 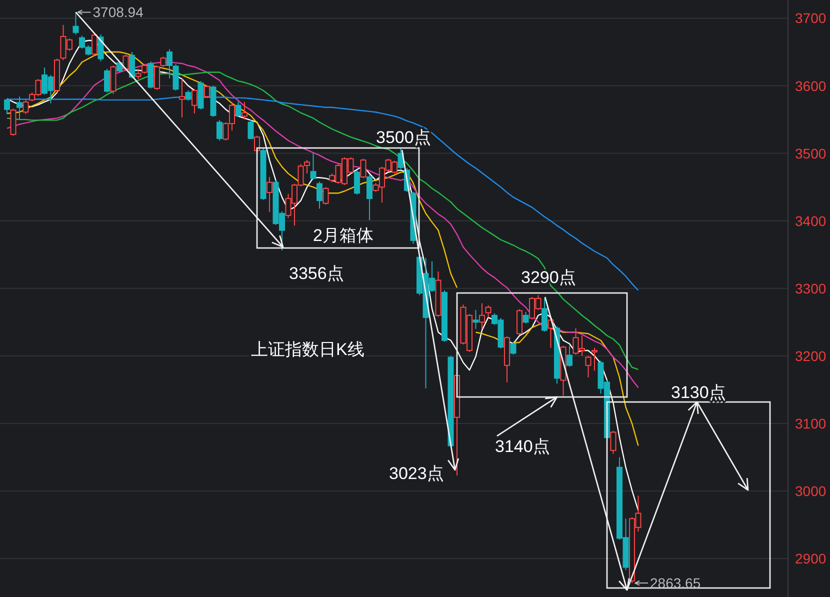 I want to click on annotation: 2863.65, so click(x=675, y=583).